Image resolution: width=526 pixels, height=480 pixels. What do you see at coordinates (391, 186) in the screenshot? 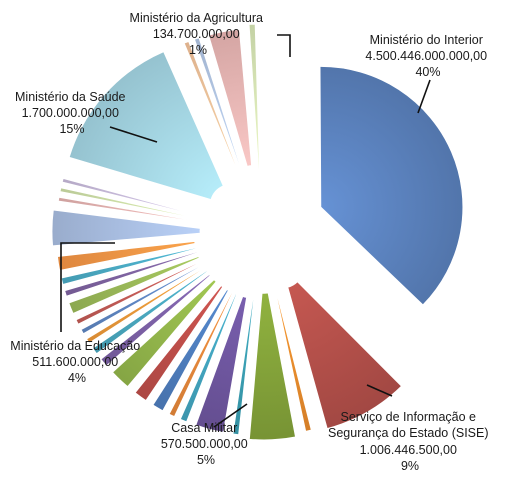
I see `slice-ministerio-do-interior` at bounding box center [391, 186].